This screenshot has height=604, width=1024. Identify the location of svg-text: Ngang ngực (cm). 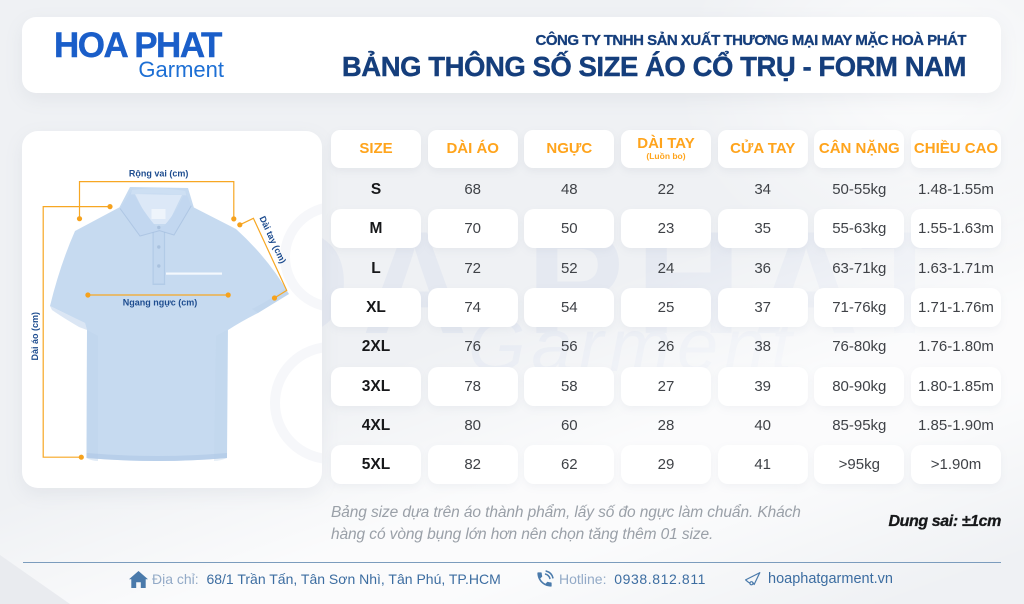
(160, 303).